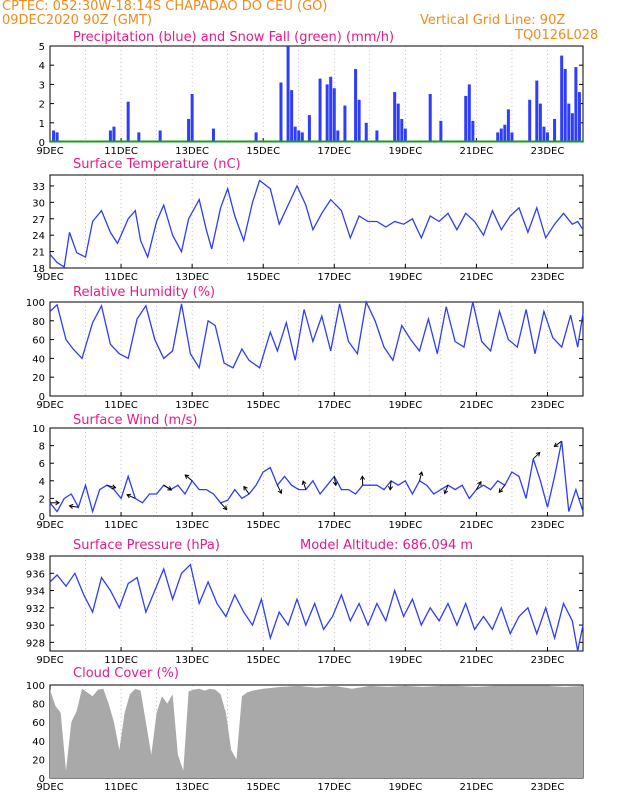 Image resolution: width=618 pixels, height=800 pixels. Describe the element at coordinates (35, 609) in the screenshot. I see `y-tick-label: 932` at that location.